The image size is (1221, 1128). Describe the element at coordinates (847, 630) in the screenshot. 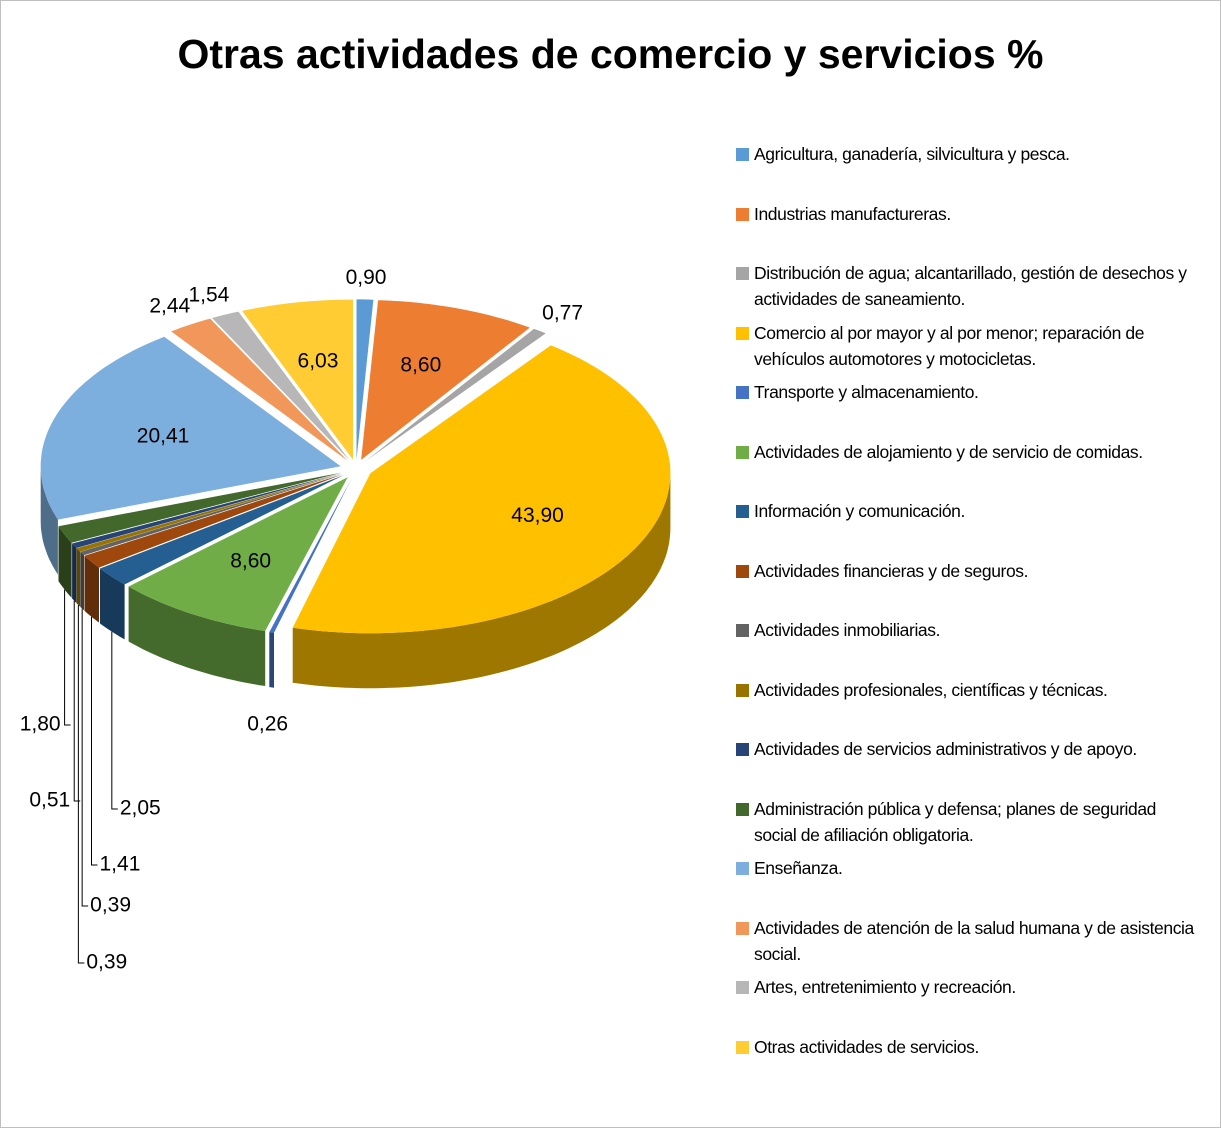

I see `legend-label: Actividades inmobiliarias.` at that location.